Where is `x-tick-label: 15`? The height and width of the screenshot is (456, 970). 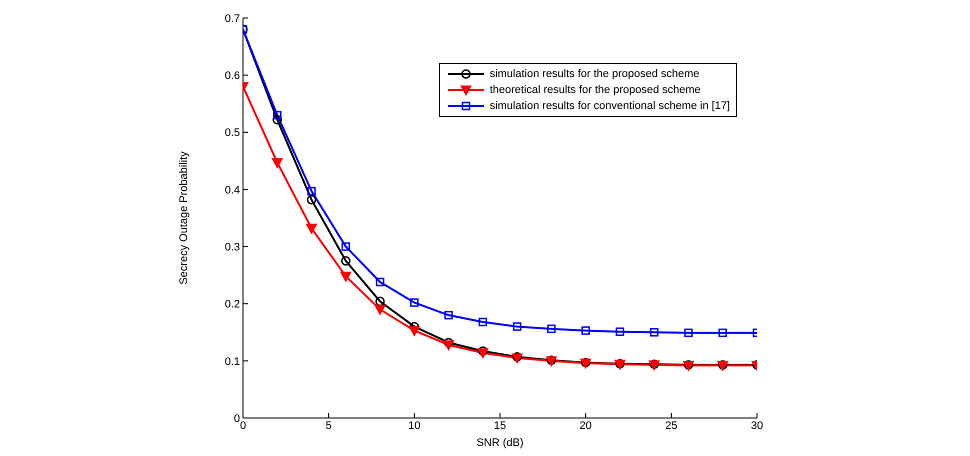
x-tick-label: 15 is located at coordinates (500, 426).